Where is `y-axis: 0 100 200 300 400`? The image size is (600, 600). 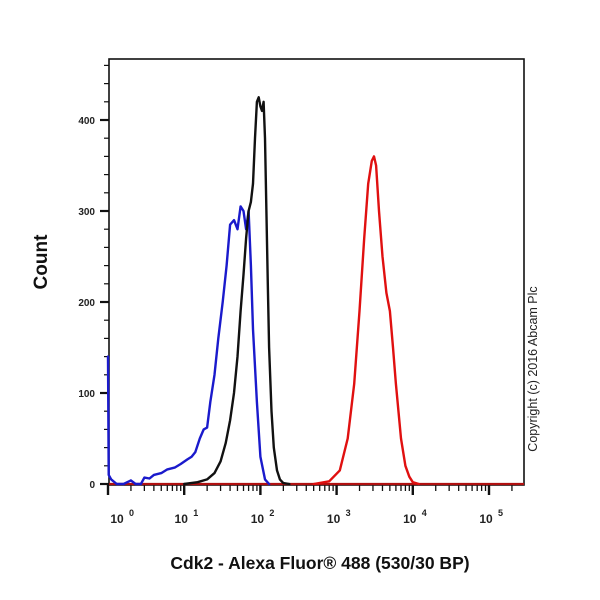
y-axis: 0 100 200 300 400 is located at coordinates (93, 277).